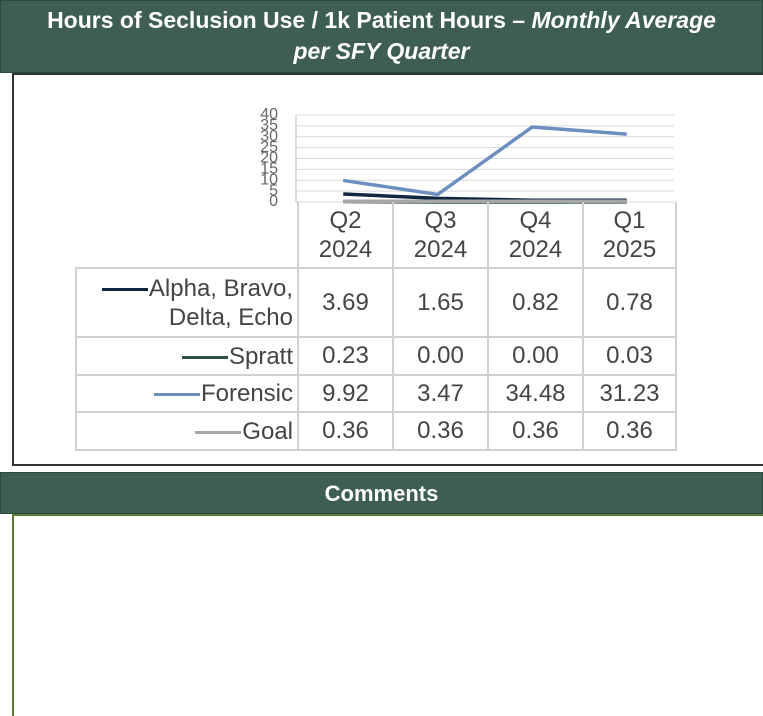  I want to click on y-tick-label: 5, so click(273, 190).